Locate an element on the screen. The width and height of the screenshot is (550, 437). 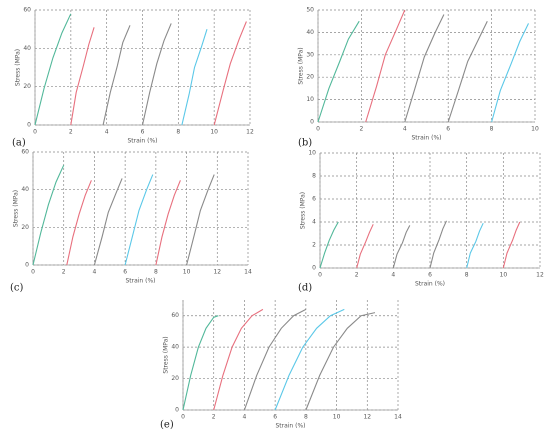
y-tick-label: 50 is located at coordinates (310, 10).